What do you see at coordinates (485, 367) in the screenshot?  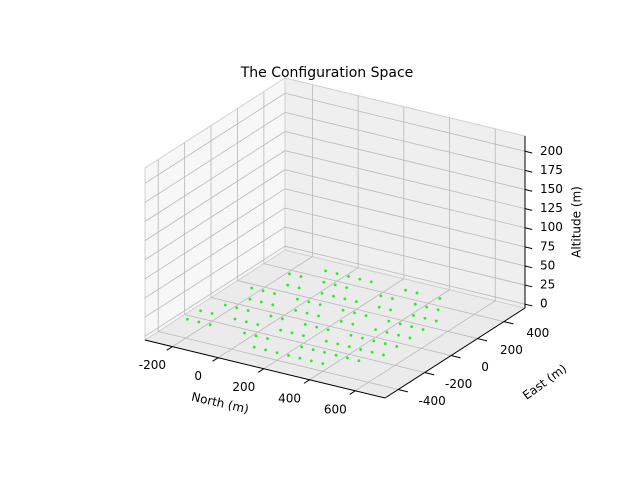 I see `y-tick-label: 0` at bounding box center [485, 367].